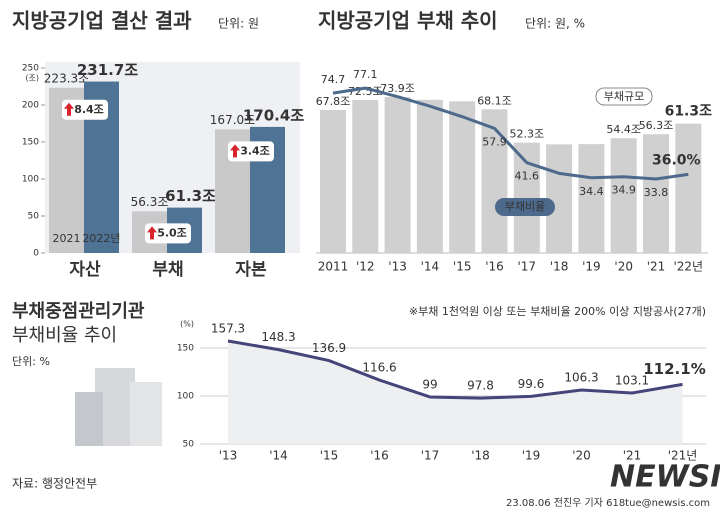  Describe the element at coordinates (36, 254) in the screenshot. I see `y-tick-label: 0` at that location.